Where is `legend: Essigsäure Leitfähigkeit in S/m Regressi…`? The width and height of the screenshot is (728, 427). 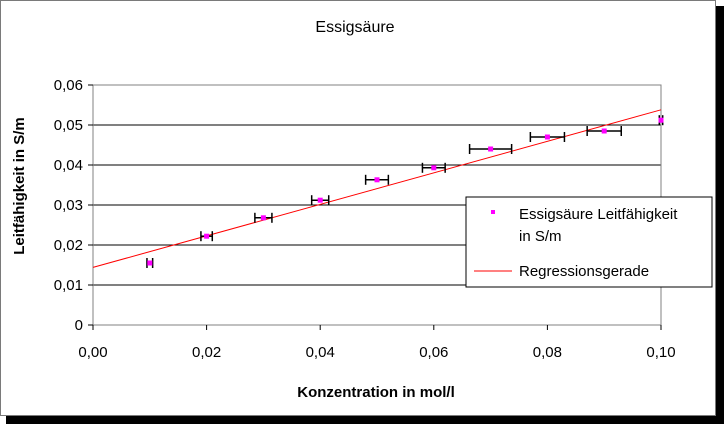 legend: Essigsäure Leitfähigkeit in S/m Regressi… is located at coordinates (589, 242).